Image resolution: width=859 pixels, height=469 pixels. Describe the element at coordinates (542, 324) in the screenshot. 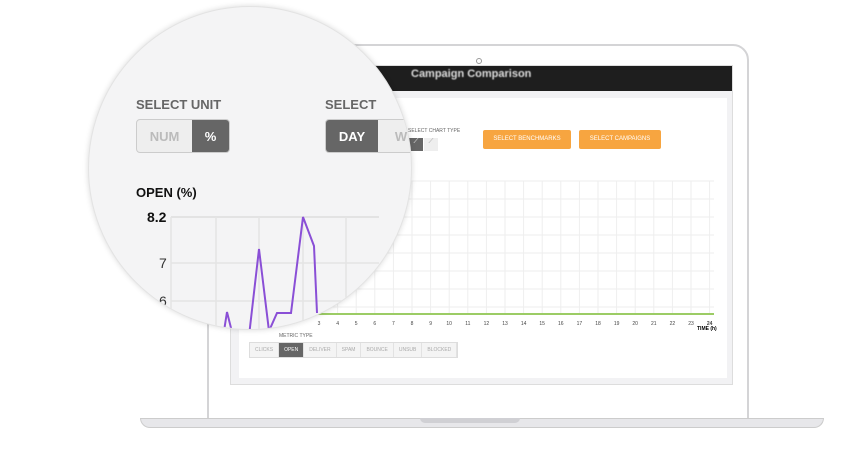

I see `x-tick: 15` at that location.